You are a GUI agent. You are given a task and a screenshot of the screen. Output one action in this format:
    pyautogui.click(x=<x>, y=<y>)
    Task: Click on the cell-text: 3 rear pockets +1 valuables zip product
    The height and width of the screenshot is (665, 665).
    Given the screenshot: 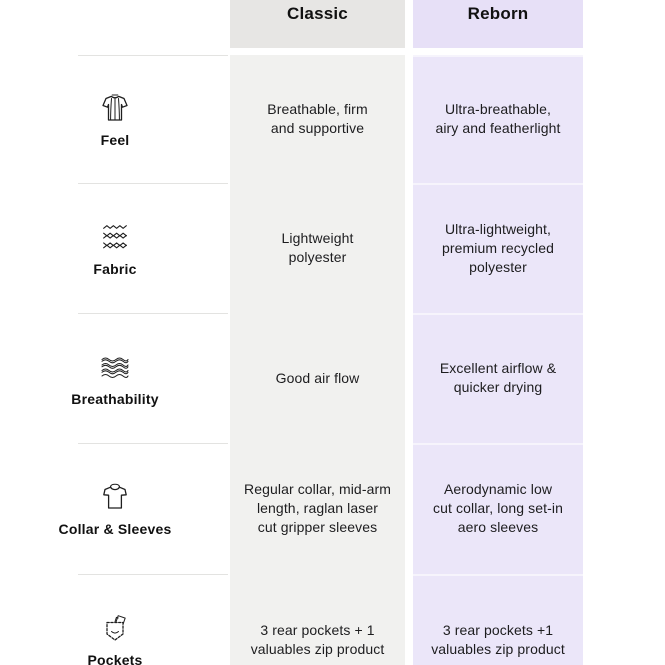 What is the action you would take?
    pyautogui.click(x=498, y=639)
    